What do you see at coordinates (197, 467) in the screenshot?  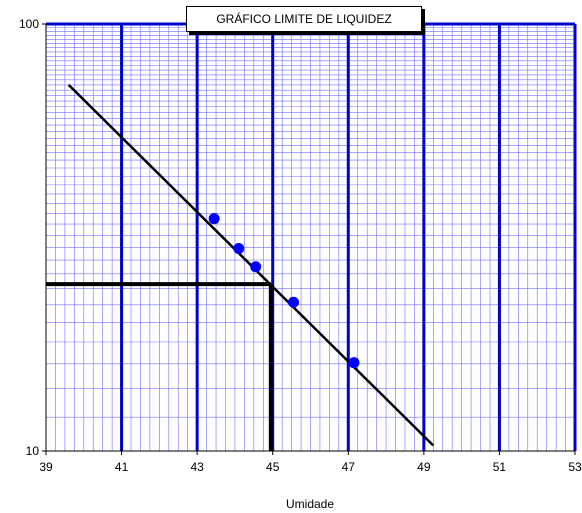 I see `x-tick-label: 43` at bounding box center [197, 467].